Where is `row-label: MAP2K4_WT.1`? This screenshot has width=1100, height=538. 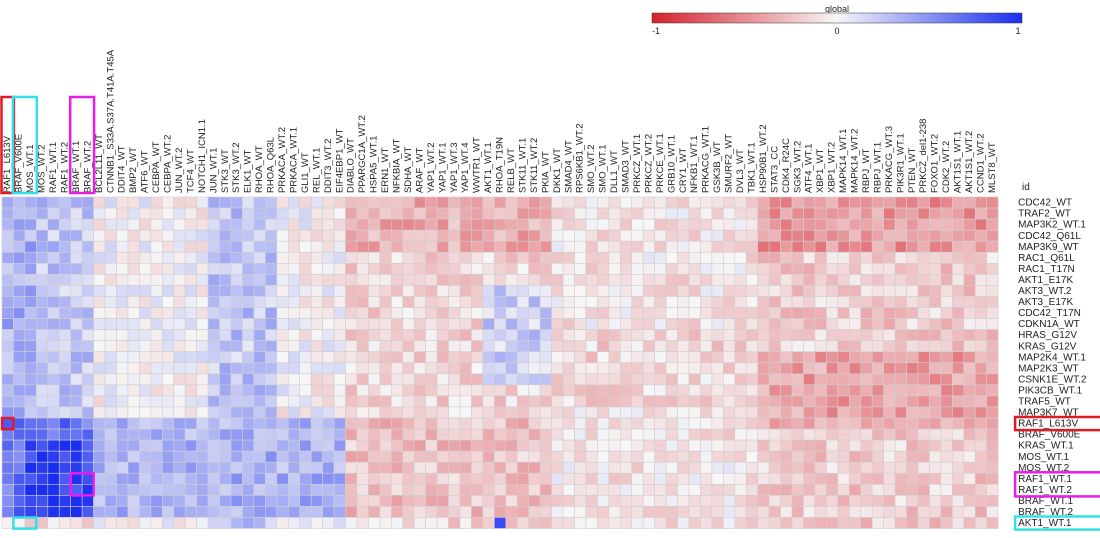
row-label: MAP2K4_WT.1 is located at coordinates (1052, 357).